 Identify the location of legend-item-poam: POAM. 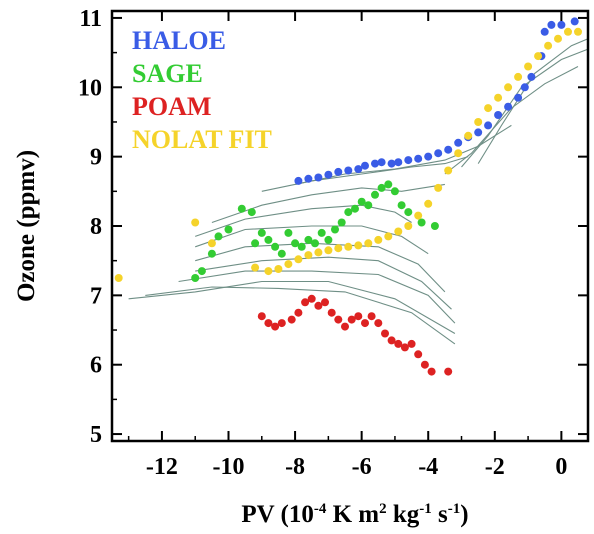
(171, 106).